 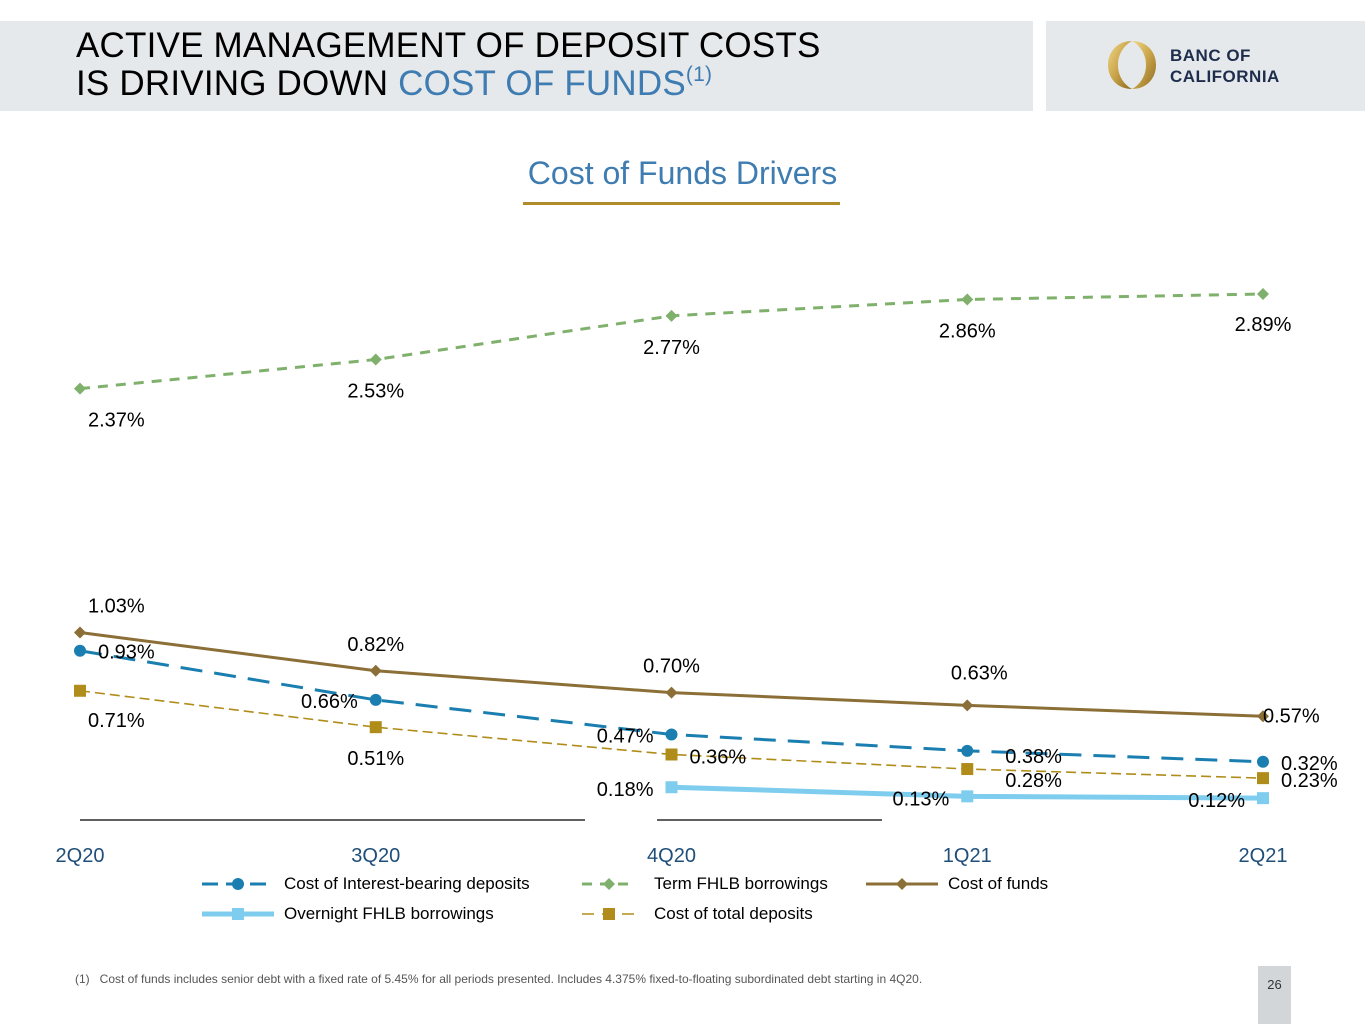 I want to click on data-label-ibd: 0.32%, so click(x=1309, y=764).